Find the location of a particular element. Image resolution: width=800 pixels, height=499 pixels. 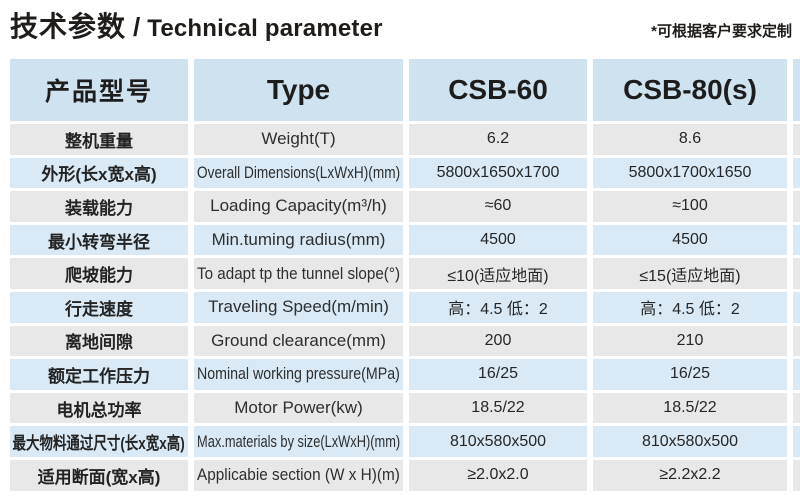

value-cell-csb-80s: 18.5/22 is located at coordinates (690, 408).